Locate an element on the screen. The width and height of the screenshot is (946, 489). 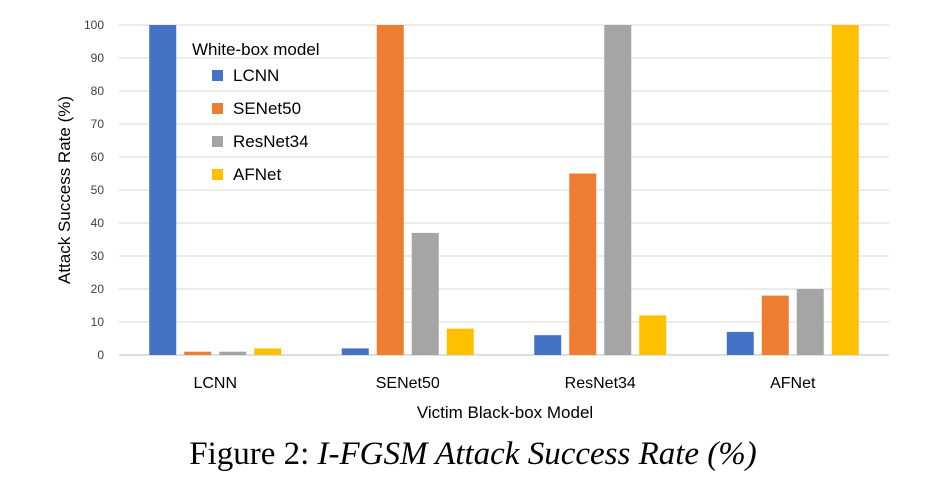
bar-senet50-resnet34 is located at coordinates (583, 264).